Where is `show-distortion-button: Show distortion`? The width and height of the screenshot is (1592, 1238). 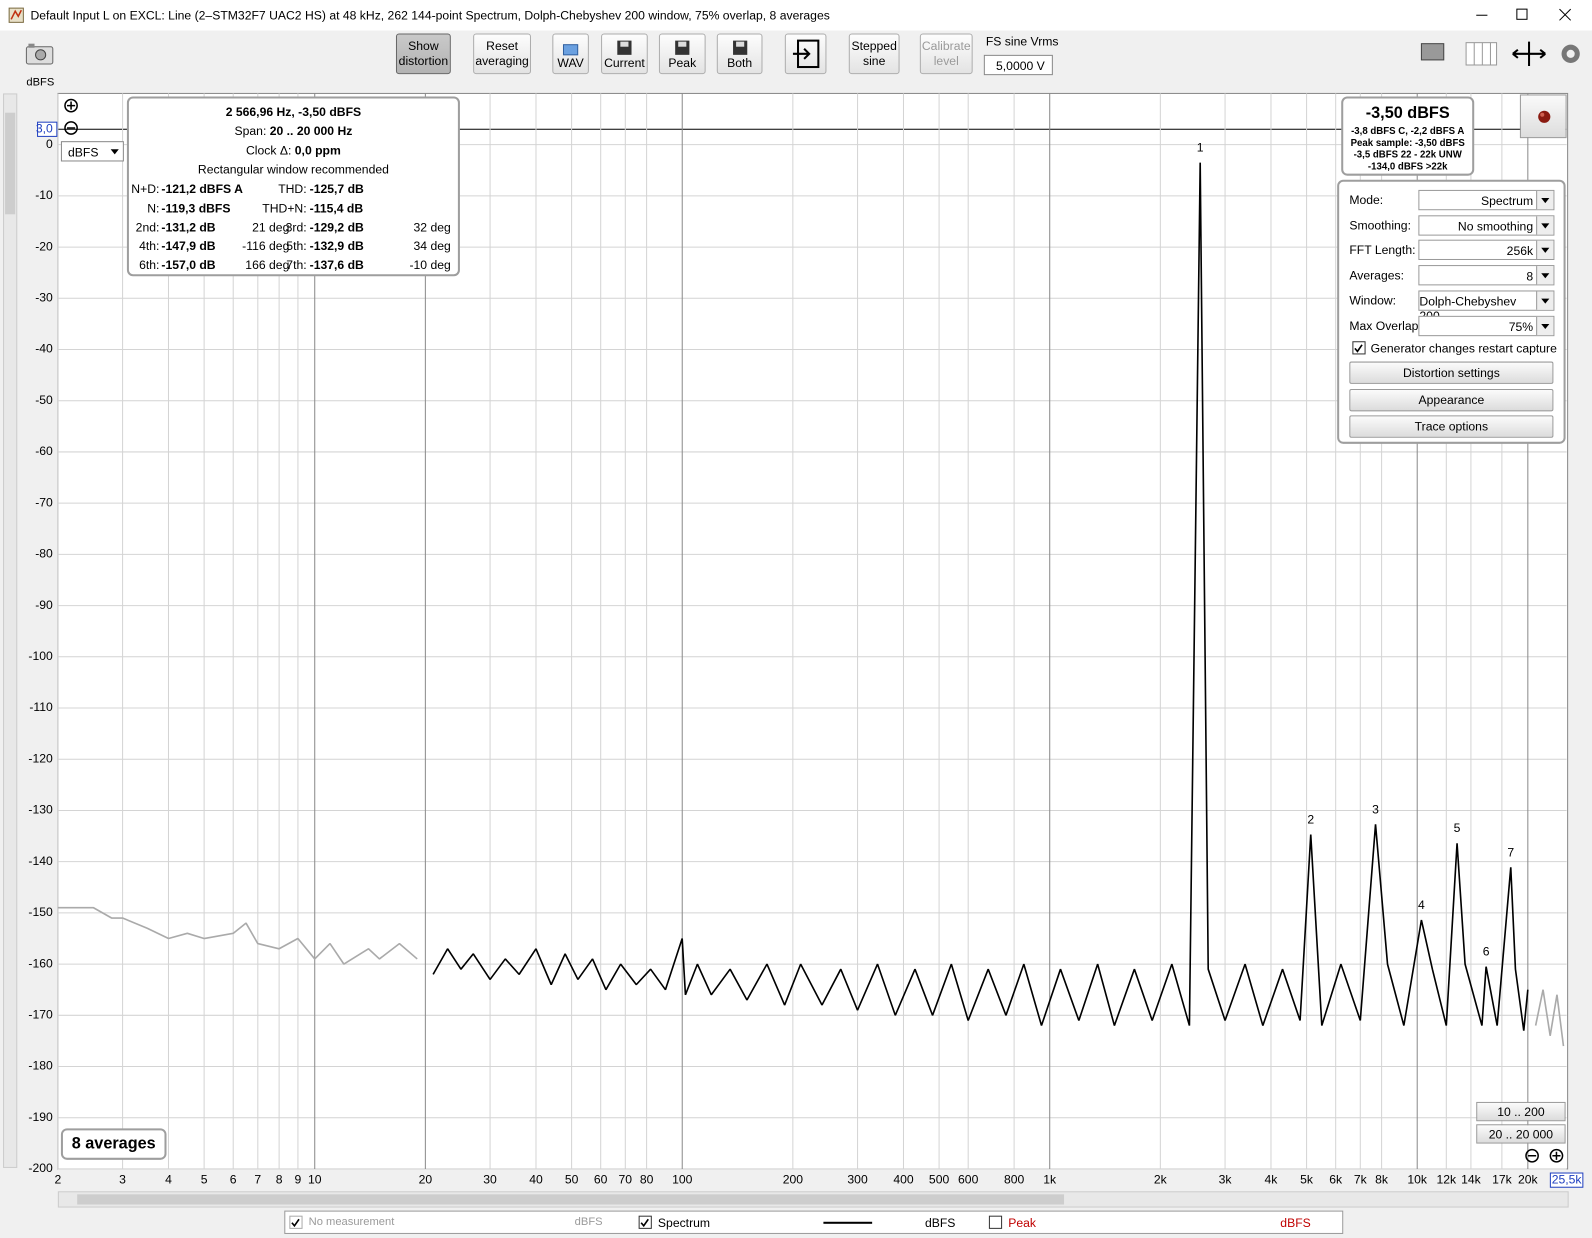 show-distortion-button: Show distortion is located at coordinates (423, 54).